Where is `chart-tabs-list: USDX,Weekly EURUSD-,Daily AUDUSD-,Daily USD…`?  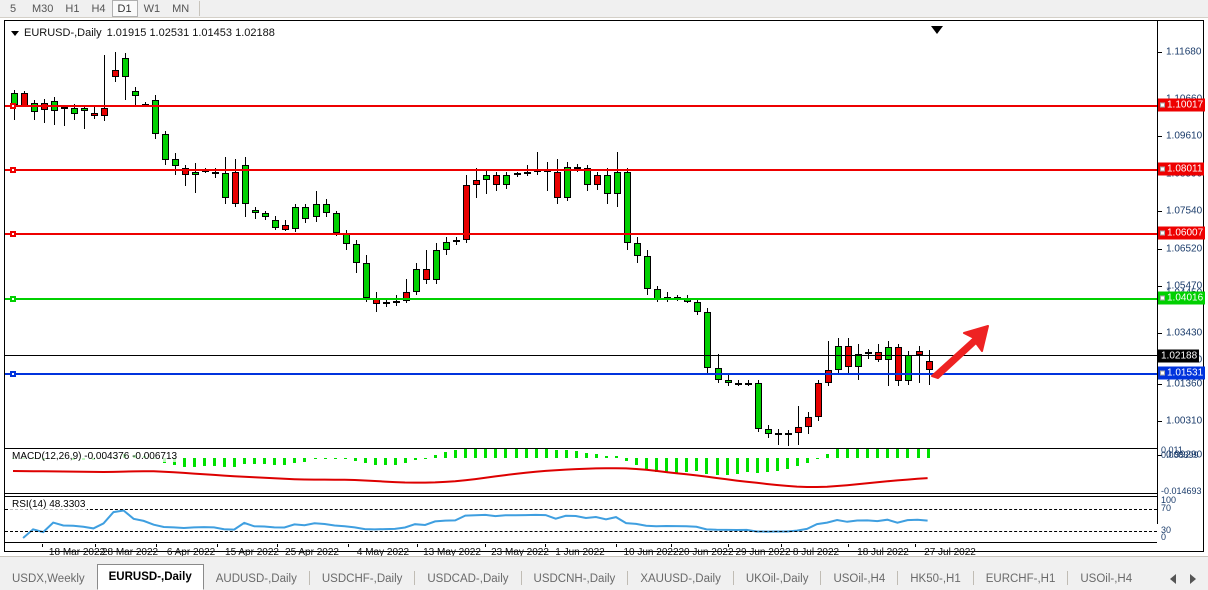 chart-tabs-list: USDX,Weekly EURUSD-,Daily AUDUSD-,Daily USD… is located at coordinates (580, 573).